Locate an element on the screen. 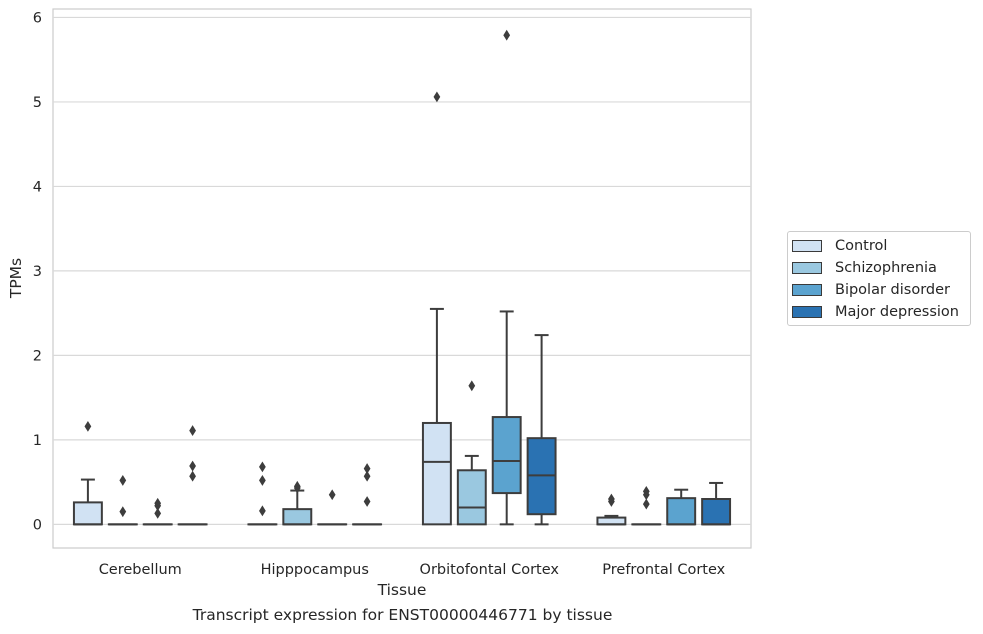  legend-label-major-depression: Major depression is located at coordinates (897, 312).